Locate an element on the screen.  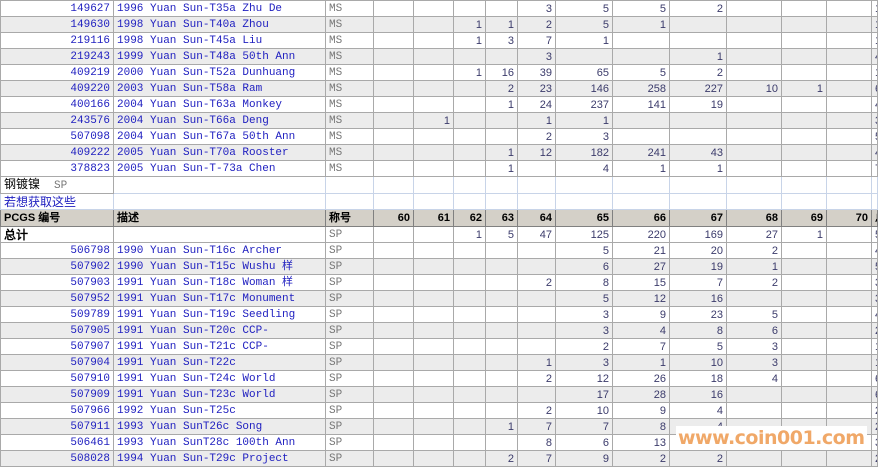
cell-description: 1991 Yuan Sun-T23c World is located at coordinates (219, 394).